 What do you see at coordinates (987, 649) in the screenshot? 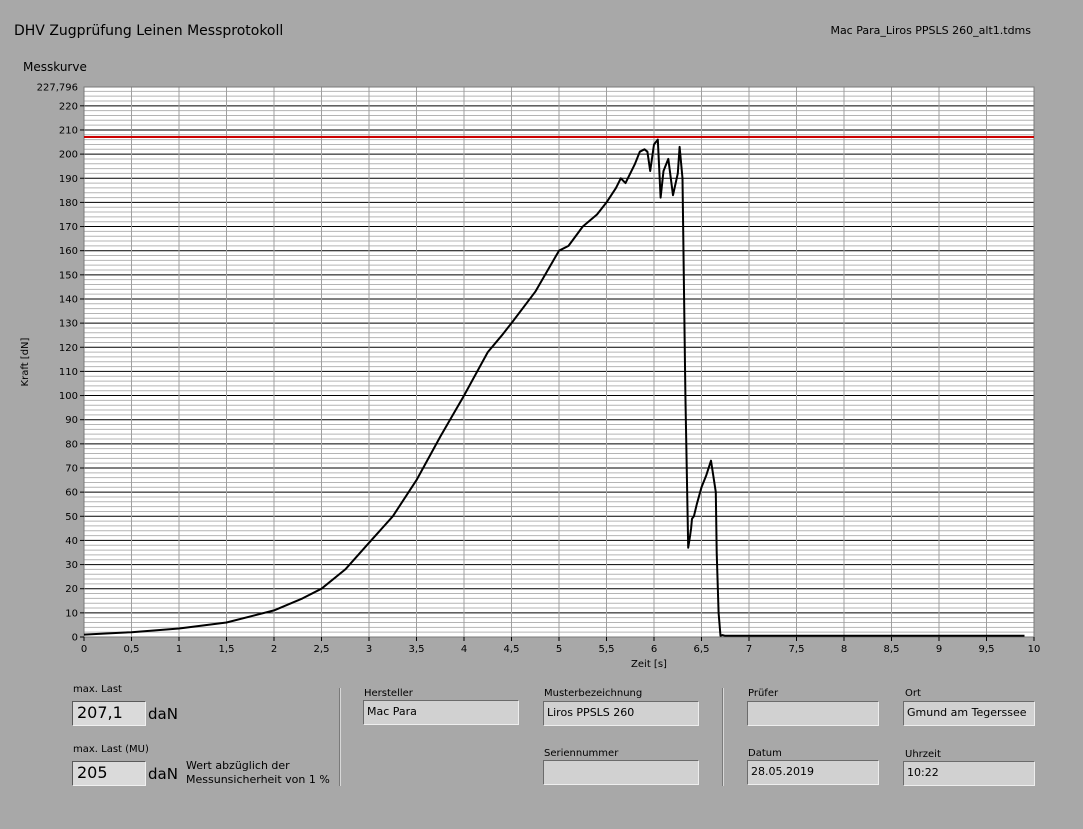
I see `x-tick-label: 9,5` at bounding box center [987, 649].